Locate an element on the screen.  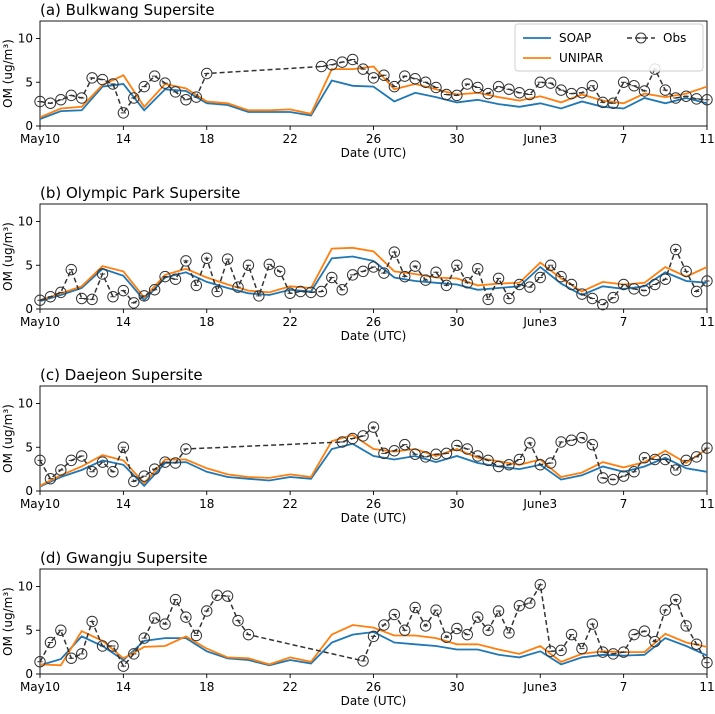
panel-title: (b) Olympic Park Supersite is located at coordinates (140, 193).